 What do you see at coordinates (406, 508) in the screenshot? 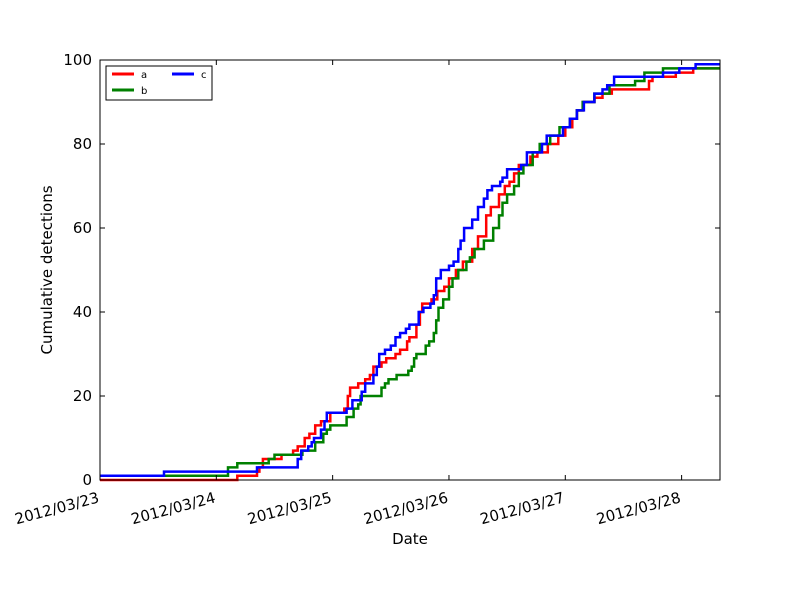
I see `x-tick-label: 2012/03/26` at bounding box center [406, 508].